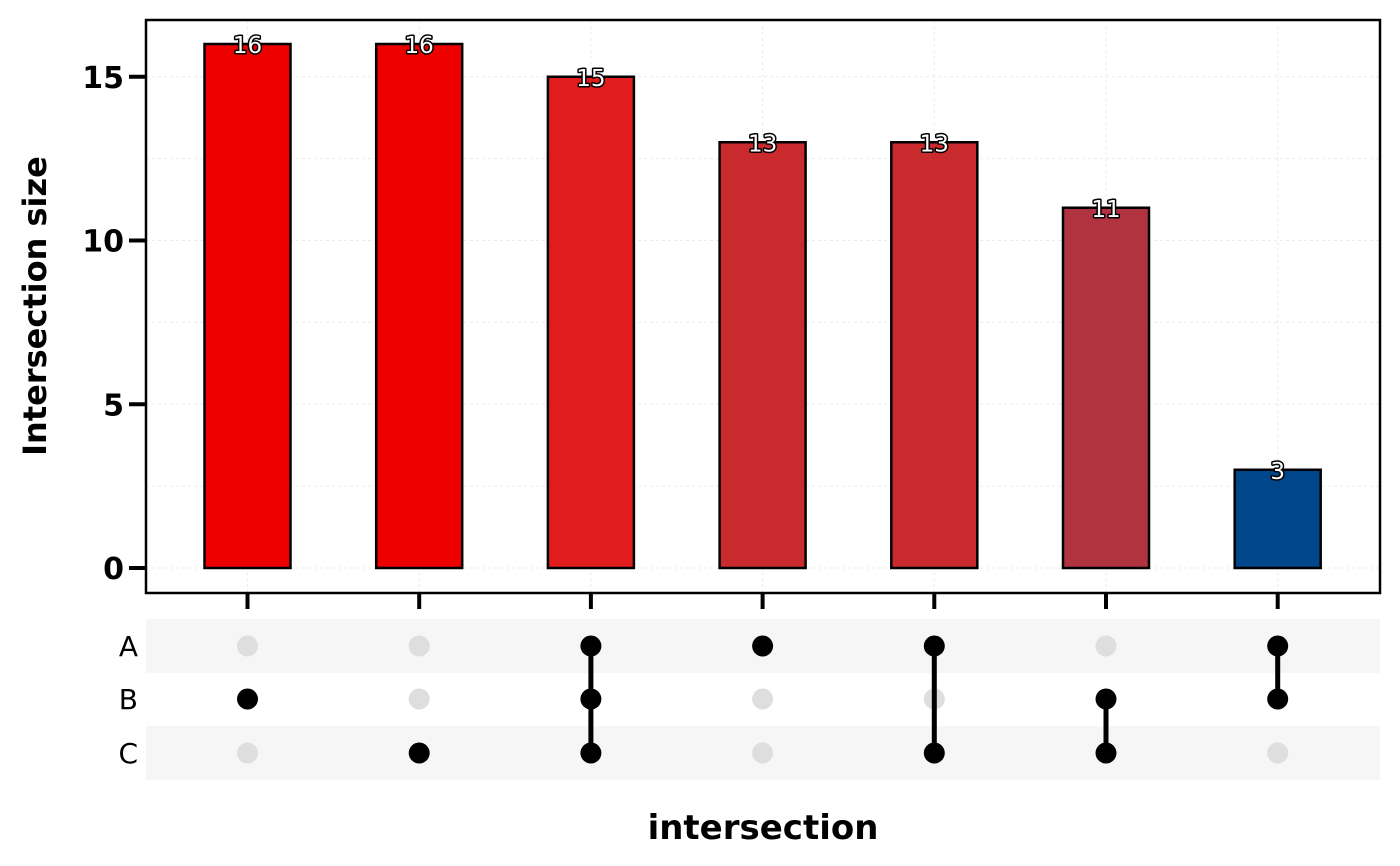 Image resolution: width=1400 pixels, height=866 pixels. Describe the element at coordinates (934, 355) in the screenshot. I see `bar-A-C` at that location.